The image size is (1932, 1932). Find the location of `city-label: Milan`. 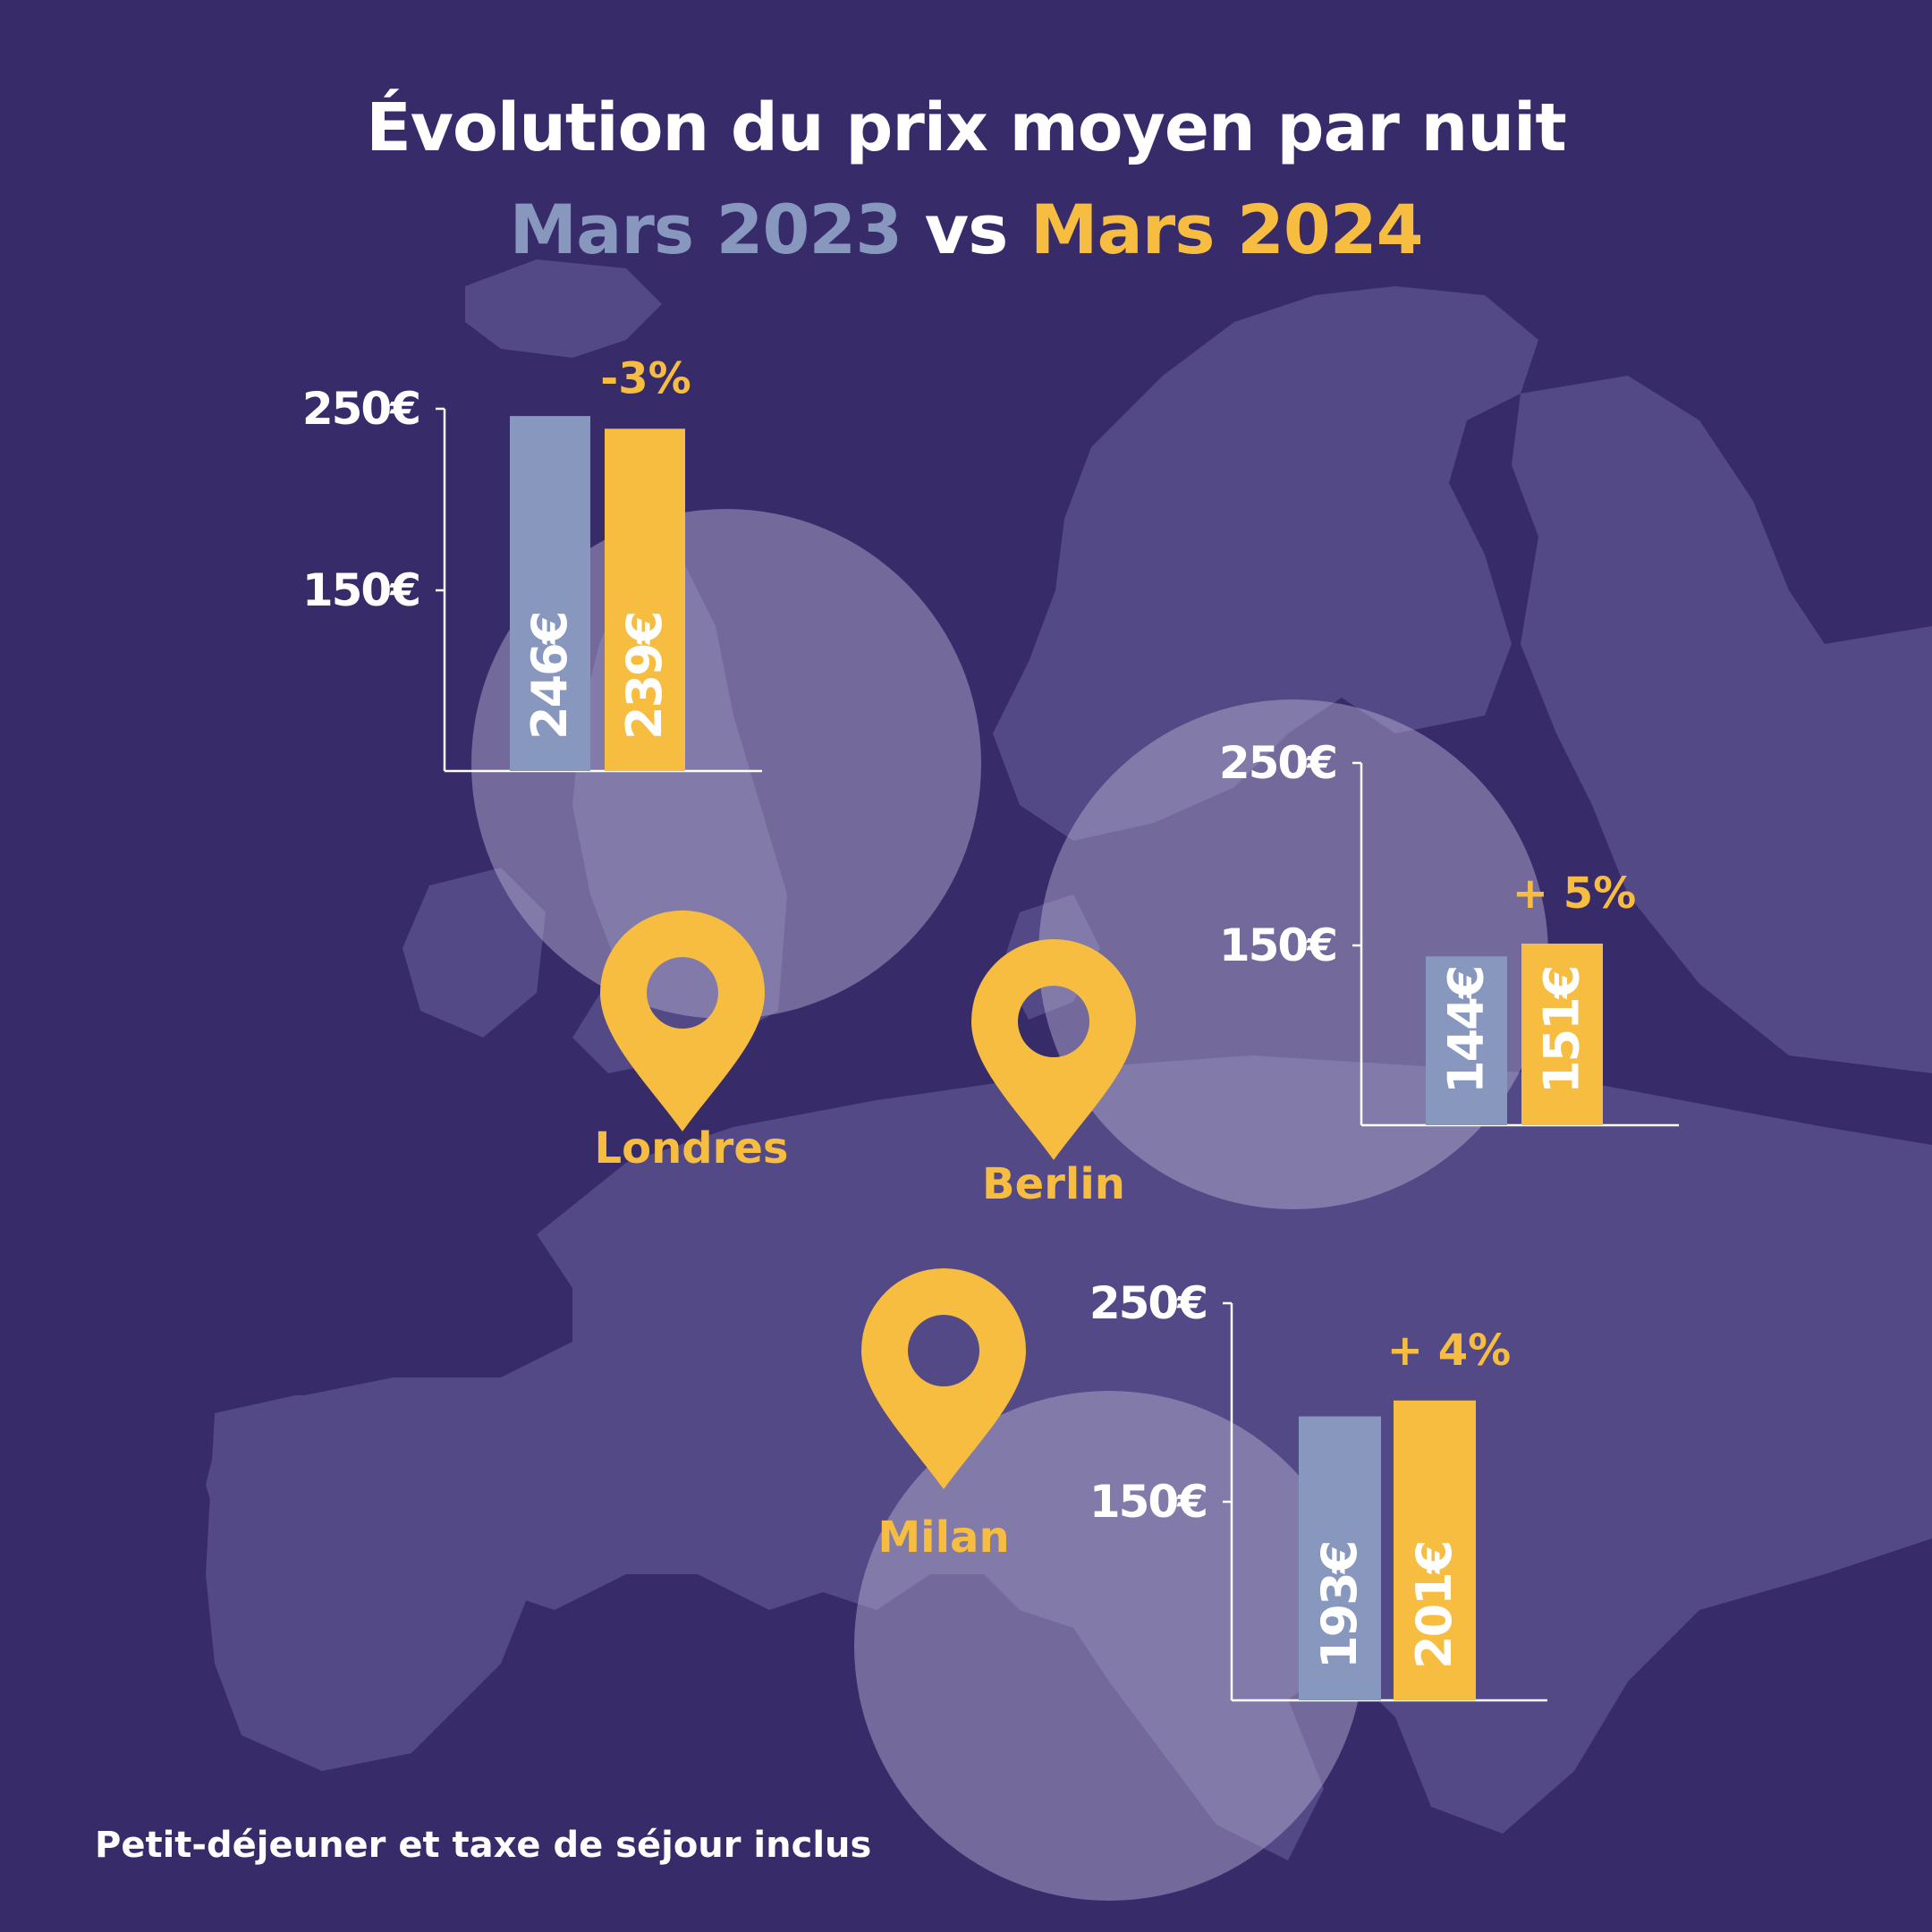

city-label: Milan is located at coordinates (943, 1538).